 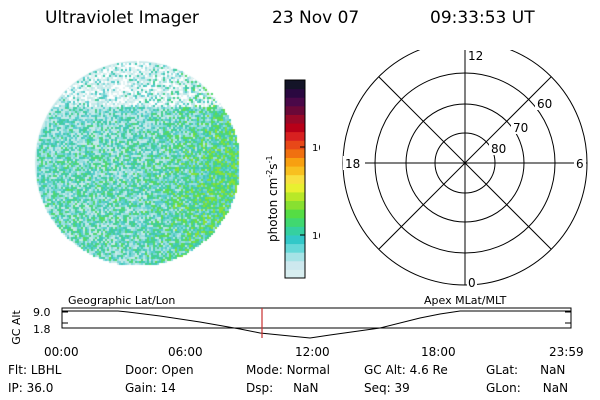 I want to click on timeline-right-label: Apex MLat/MLT, so click(x=465, y=300).